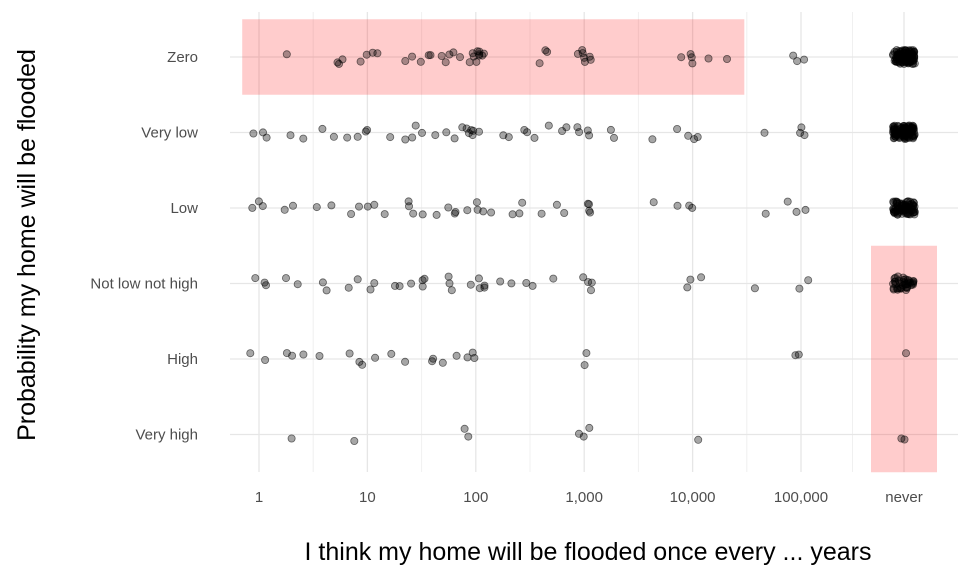  I want to click on x-tick-label: never, so click(904, 497).